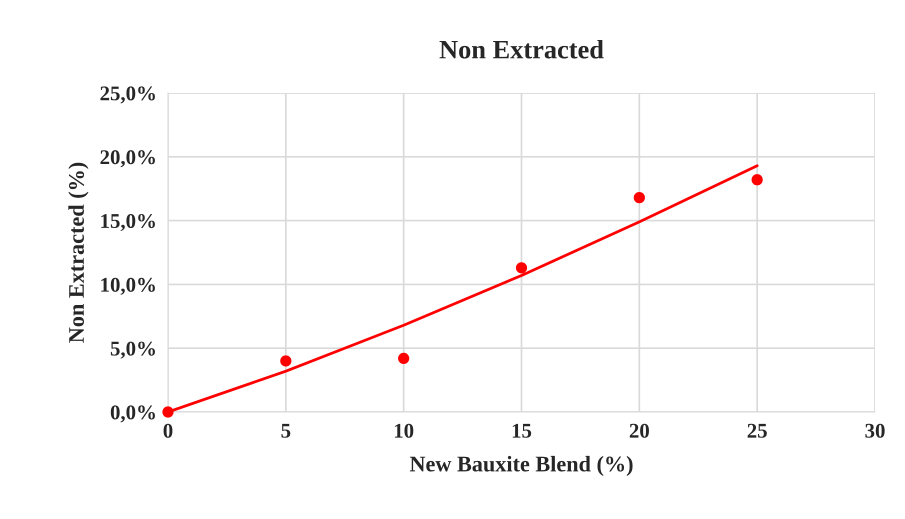 Image resolution: width=905 pixels, height=519 pixels. I want to click on y-axis-title: Non Extracted (%), so click(78, 252).